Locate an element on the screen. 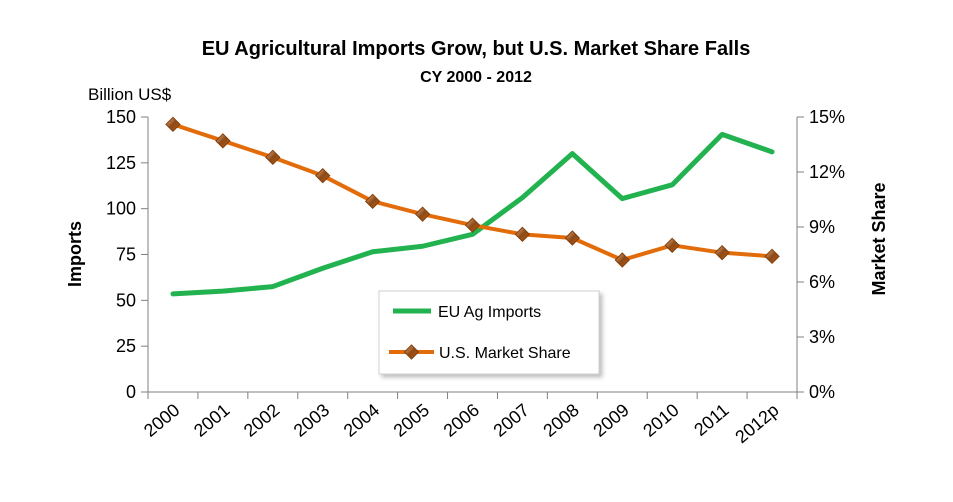 The height and width of the screenshot is (502, 953). y-left-tick-label: 100 is located at coordinates (121, 209).